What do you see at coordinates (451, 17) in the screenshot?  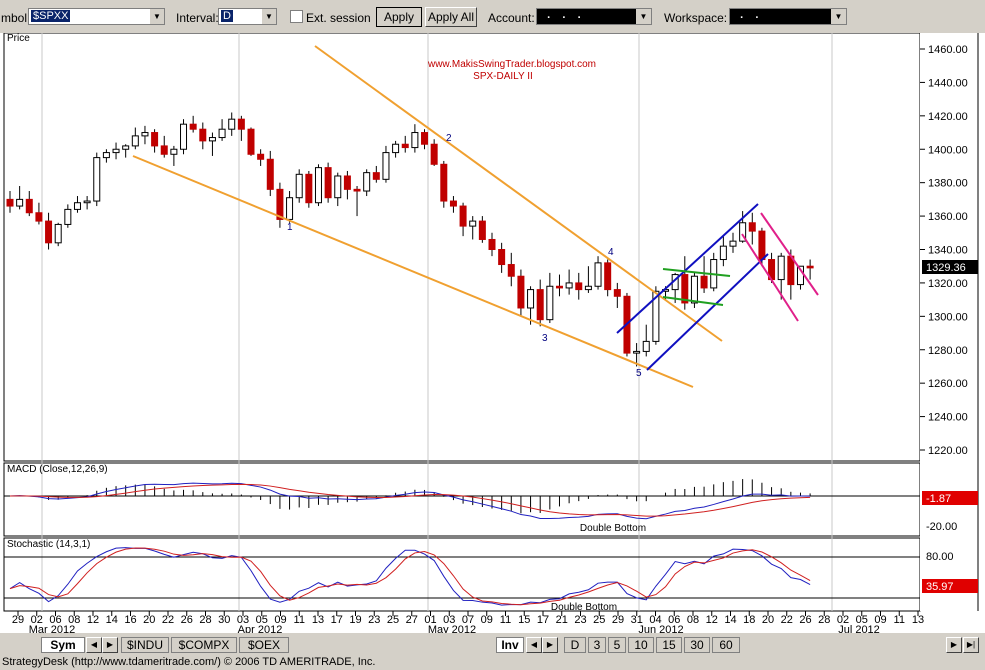 I see `apply-all-button: Apply All` at bounding box center [451, 17].